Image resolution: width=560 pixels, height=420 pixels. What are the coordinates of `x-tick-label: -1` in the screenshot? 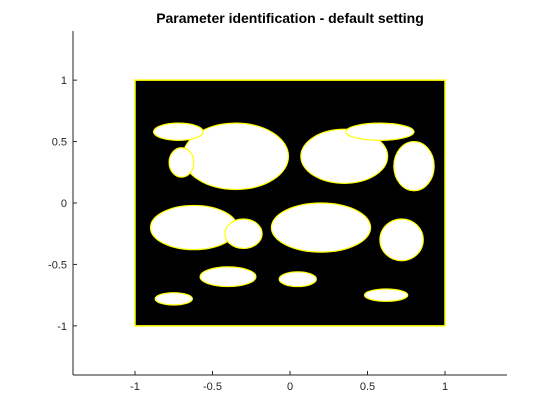 It's located at (135, 387).